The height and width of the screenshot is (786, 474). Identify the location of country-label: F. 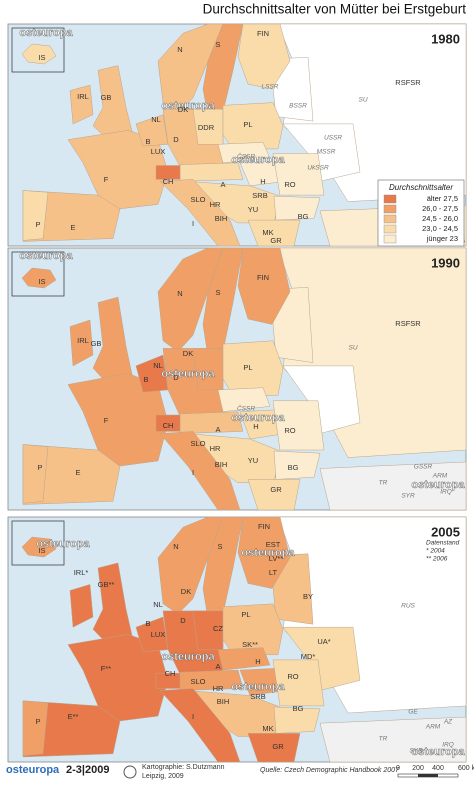
(106, 420).